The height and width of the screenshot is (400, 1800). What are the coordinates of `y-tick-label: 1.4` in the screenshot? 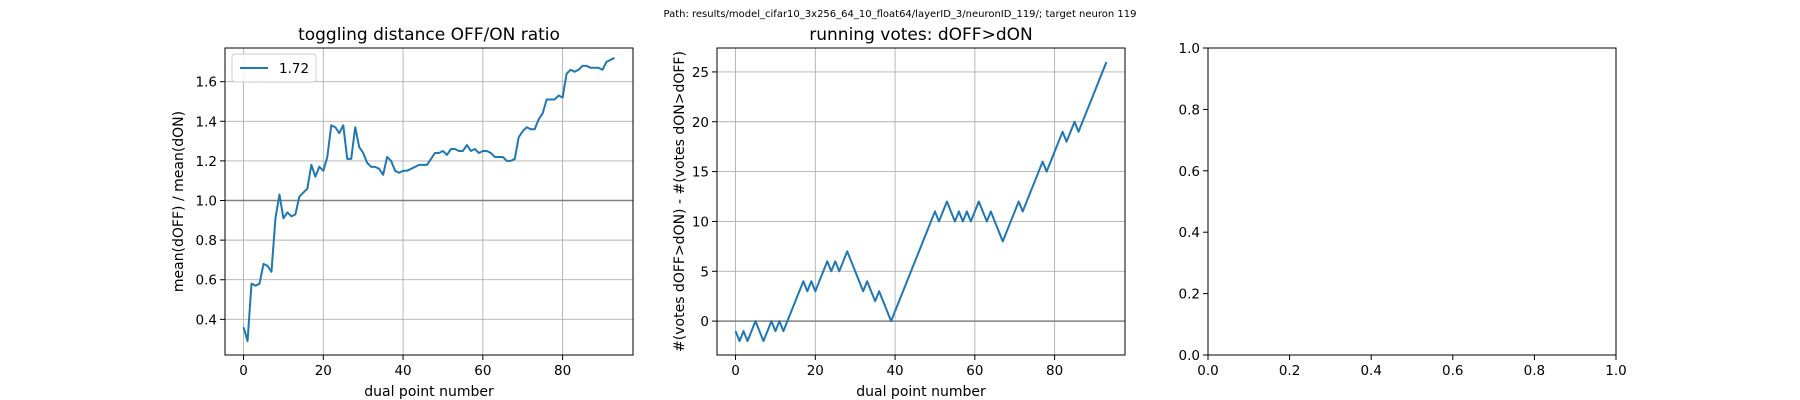 It's located at (206, 122).